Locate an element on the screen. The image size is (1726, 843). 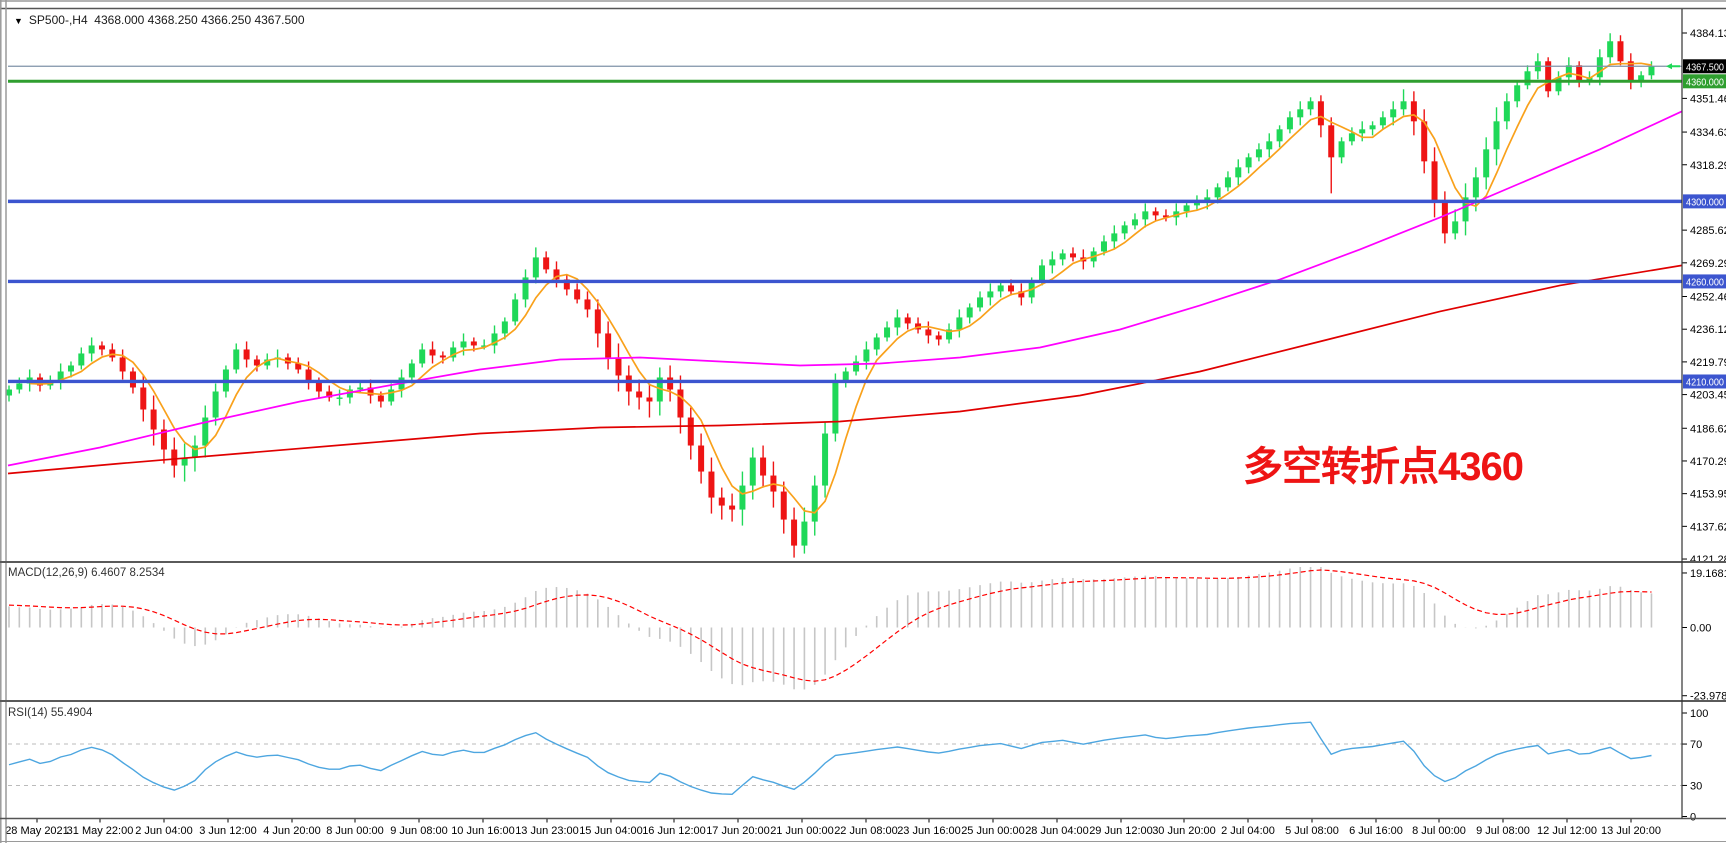
time-tick-label: 29 Jun 12:00 is located at coordinates (1121, 831).